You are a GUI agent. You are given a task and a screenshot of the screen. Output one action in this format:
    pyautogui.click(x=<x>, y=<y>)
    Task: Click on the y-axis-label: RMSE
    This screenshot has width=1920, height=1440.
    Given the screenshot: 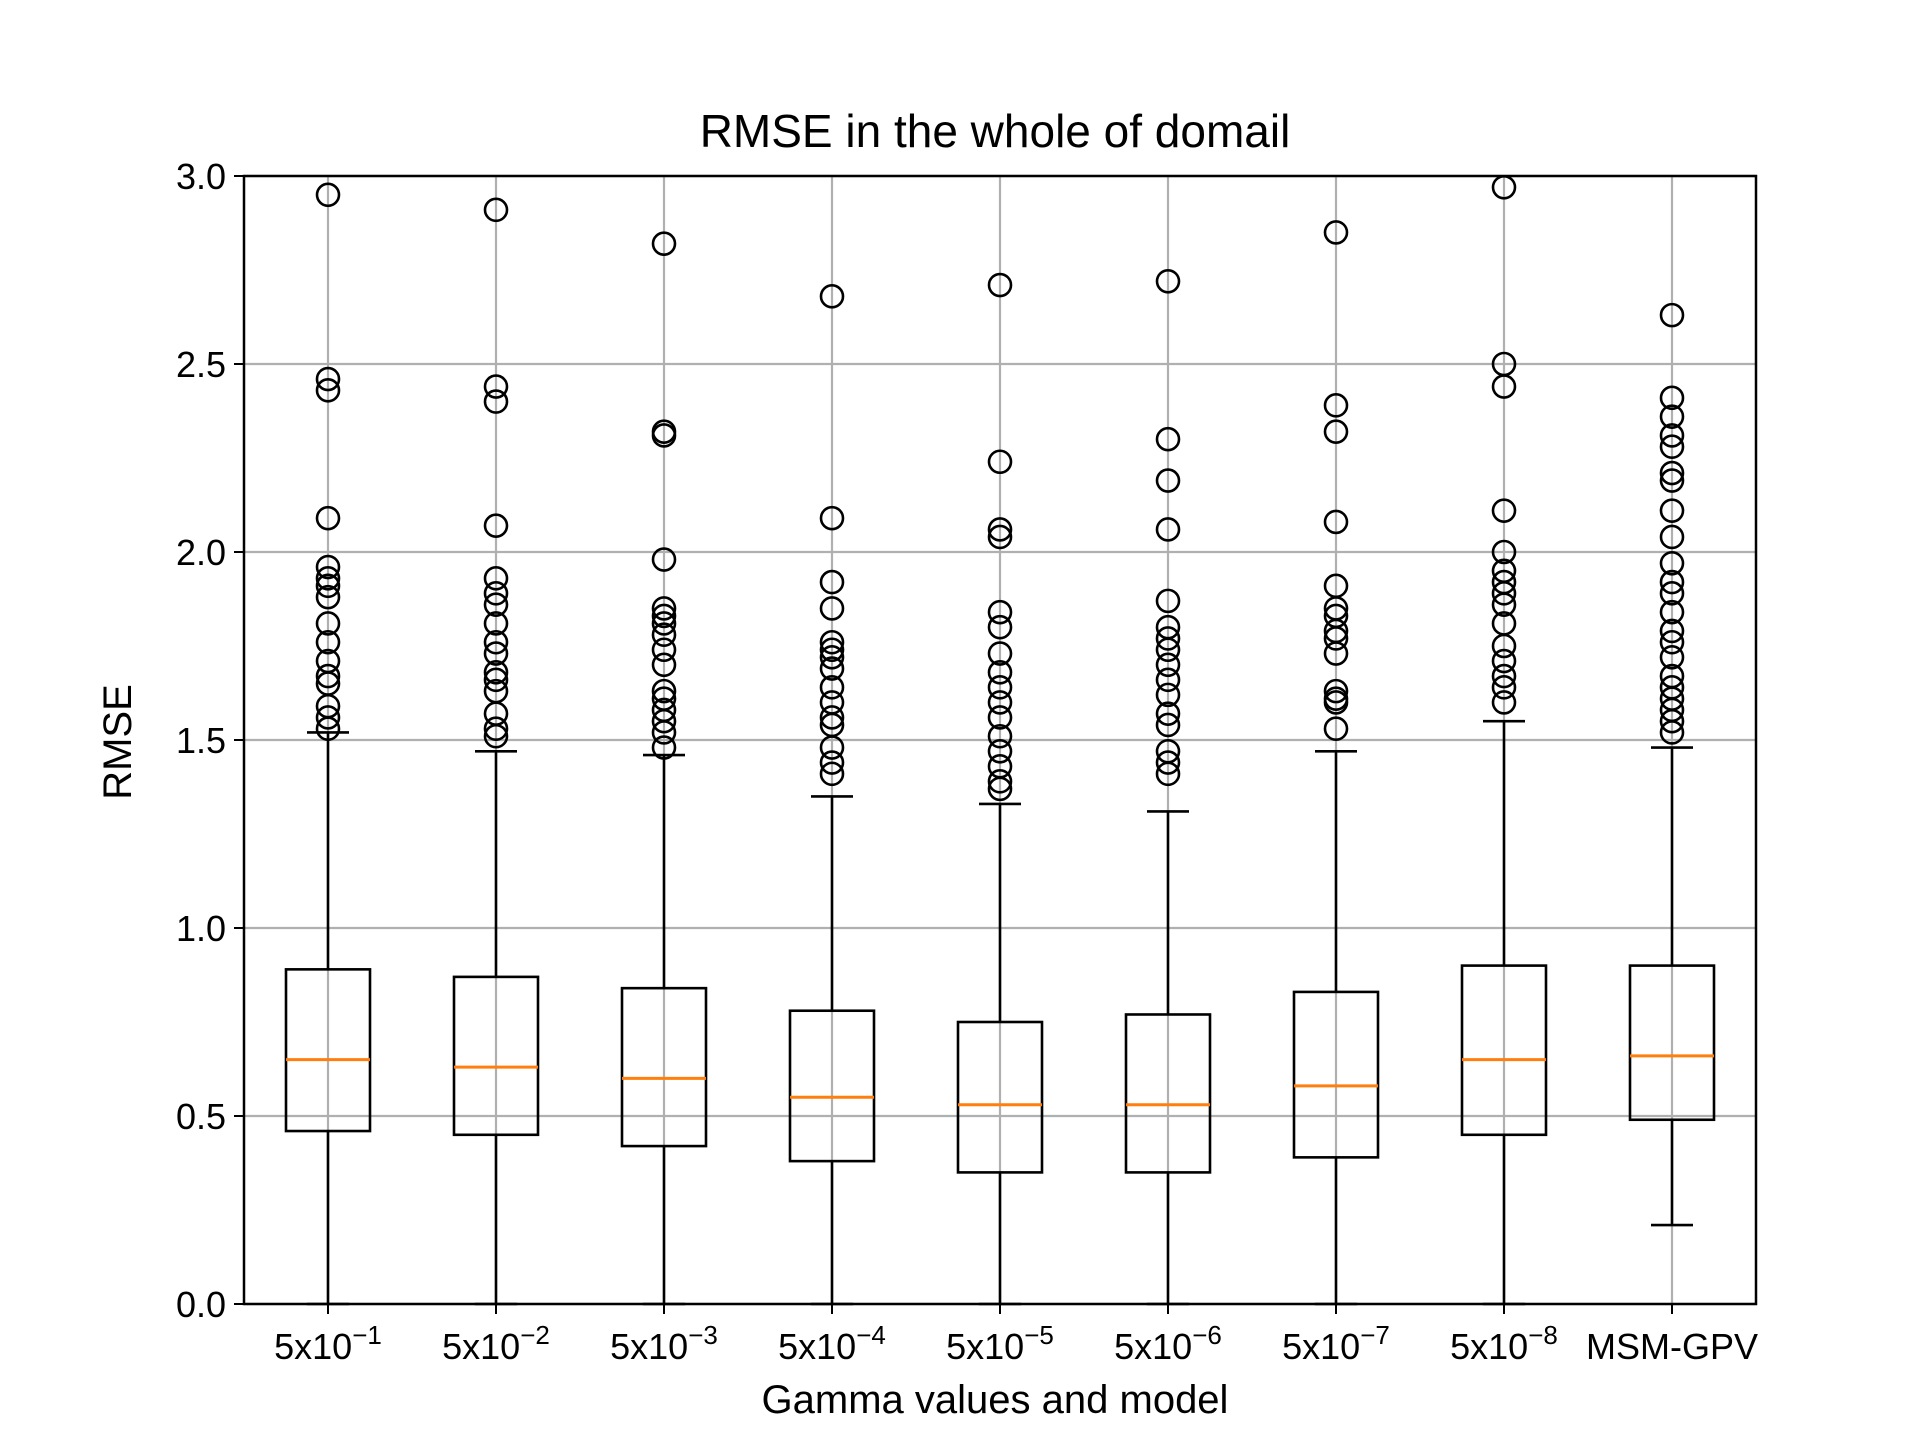 What is the action you would take?
    pyautogui.click(x=118, y=742)
    